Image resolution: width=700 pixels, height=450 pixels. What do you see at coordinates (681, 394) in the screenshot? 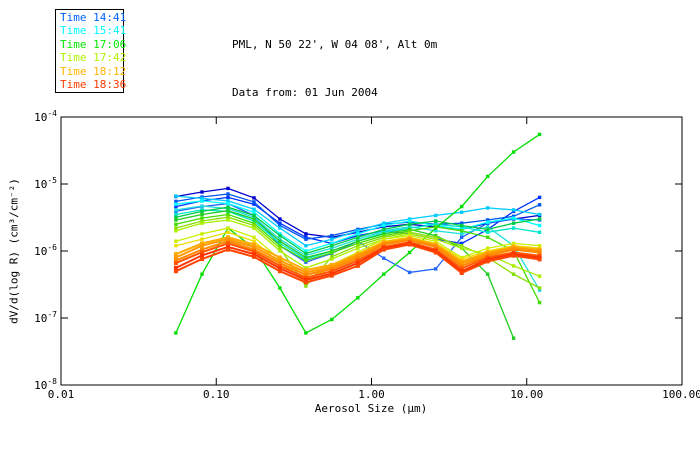
I see `x-tick-label: 100.00` at bounding box center [681, 394].